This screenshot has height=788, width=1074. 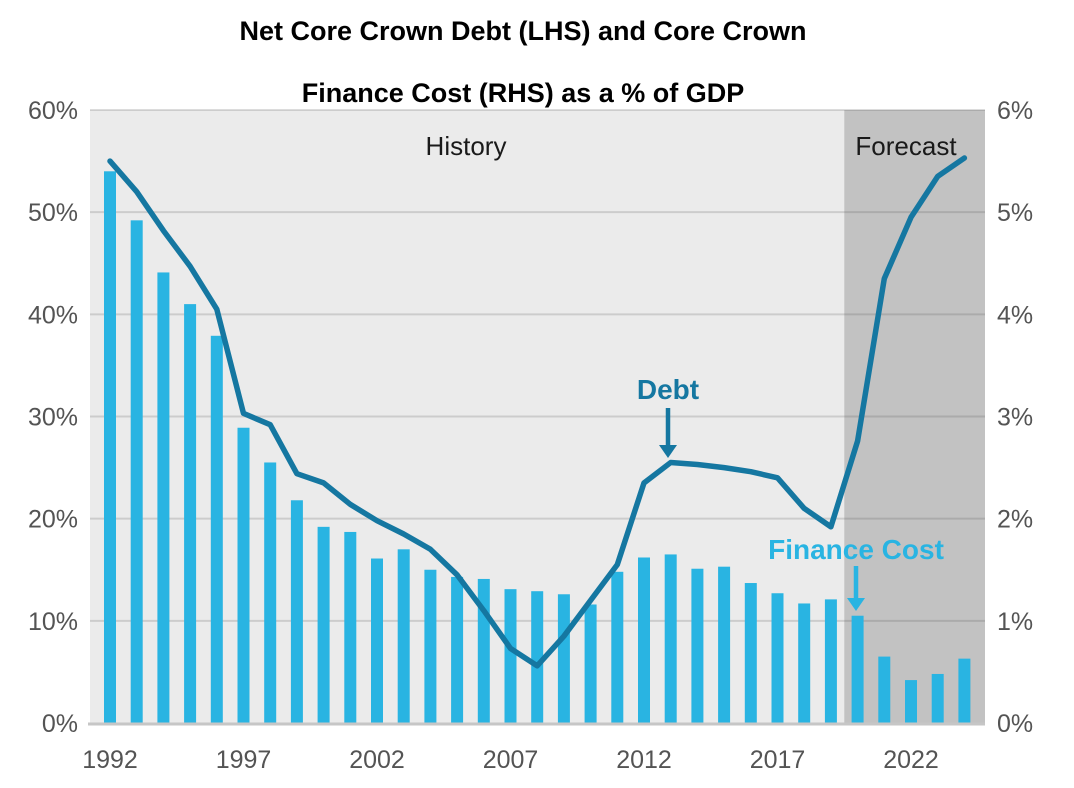 What do you see at coordinates (590, 663) in the screenshot?
I see `bar-finance-cost-2010` at bounding box center [590, 663].